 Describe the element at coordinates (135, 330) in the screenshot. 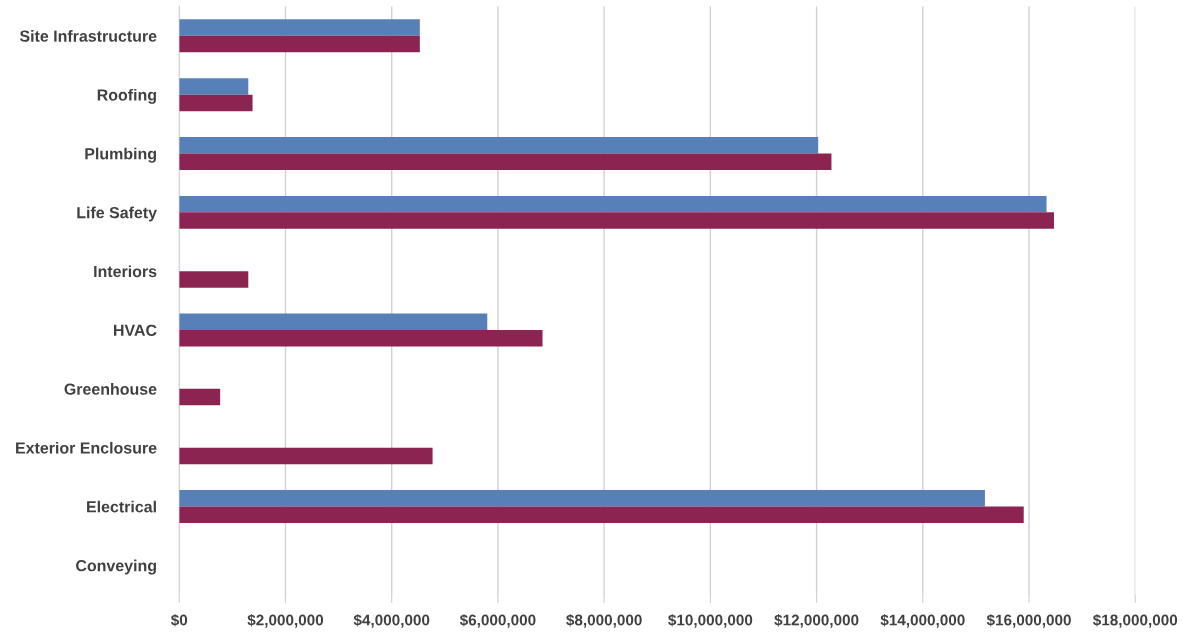

I see `y-tick-label: HVAC` at that location.